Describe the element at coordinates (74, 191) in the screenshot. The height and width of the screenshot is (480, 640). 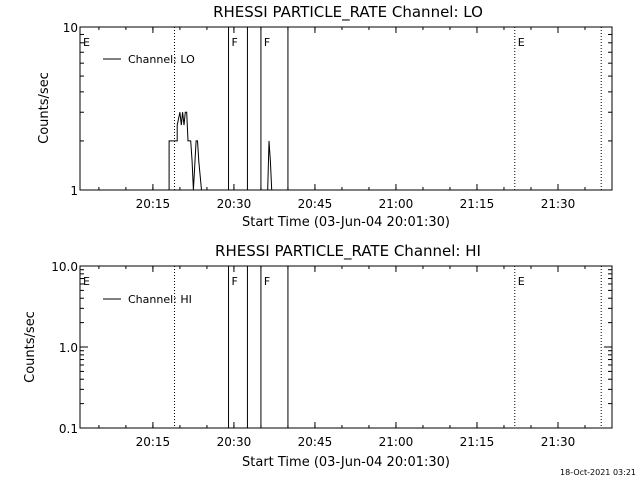
I see `y-tick-label: 1` at that location.